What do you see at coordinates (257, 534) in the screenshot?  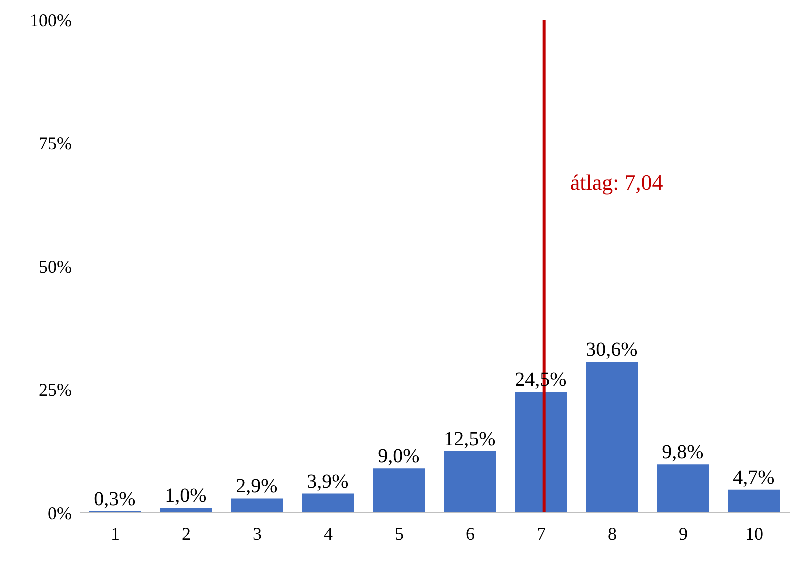 I see `x-tick-label: 3` at bounding box center [257, 534].